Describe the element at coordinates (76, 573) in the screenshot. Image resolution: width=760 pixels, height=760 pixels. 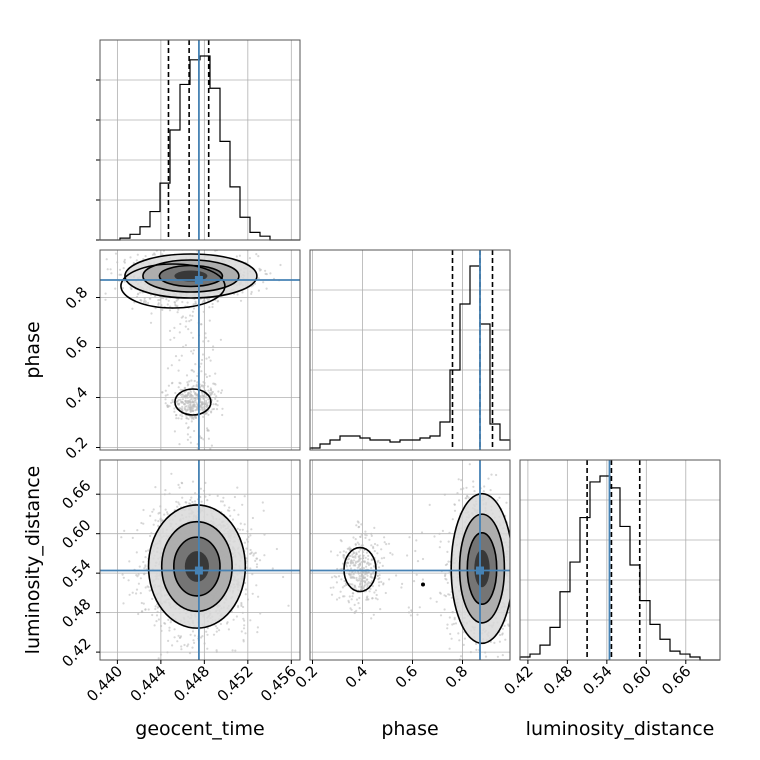
I see `y-tick-label-luminosity-distance-2: 0.54` at that location.